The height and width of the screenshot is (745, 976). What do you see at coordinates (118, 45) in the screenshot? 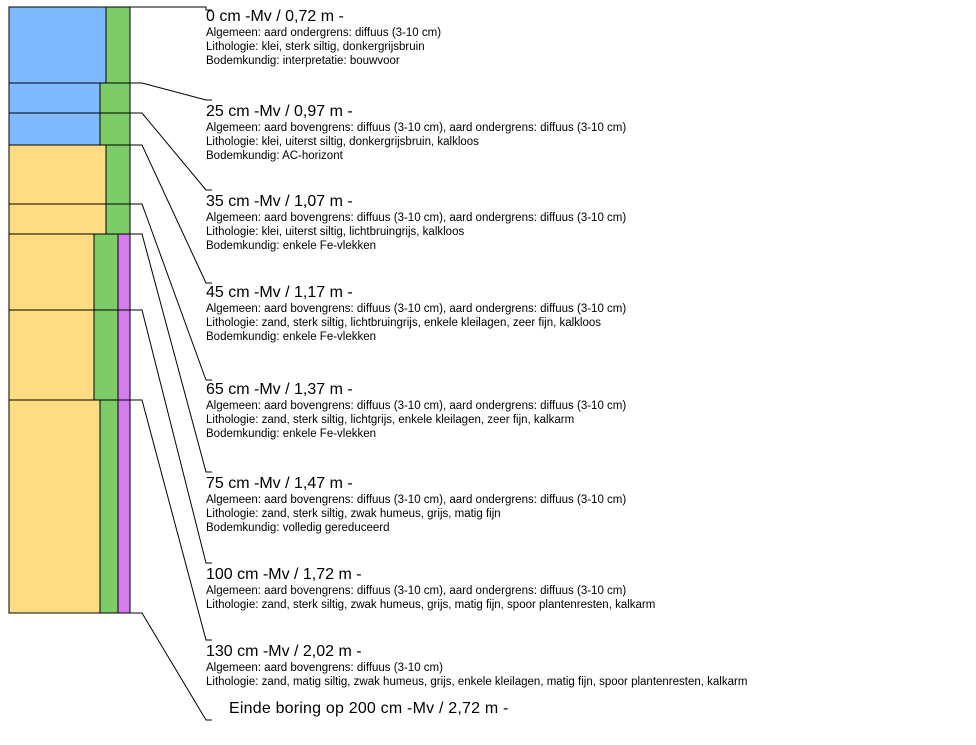
I see `layer-1-green-band` at bounding box center [118, 45].